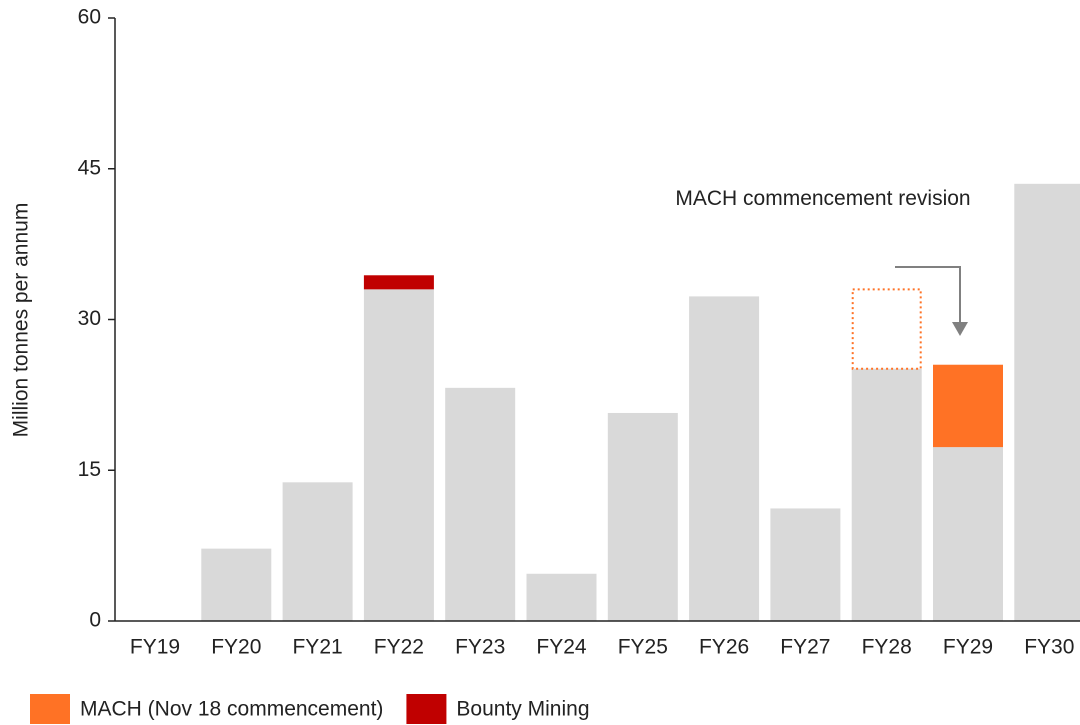 Image resolution: width=1080 pixels, height=725 pixels. I want to click on annotation: MACH commencement revision, so click(823, 198).